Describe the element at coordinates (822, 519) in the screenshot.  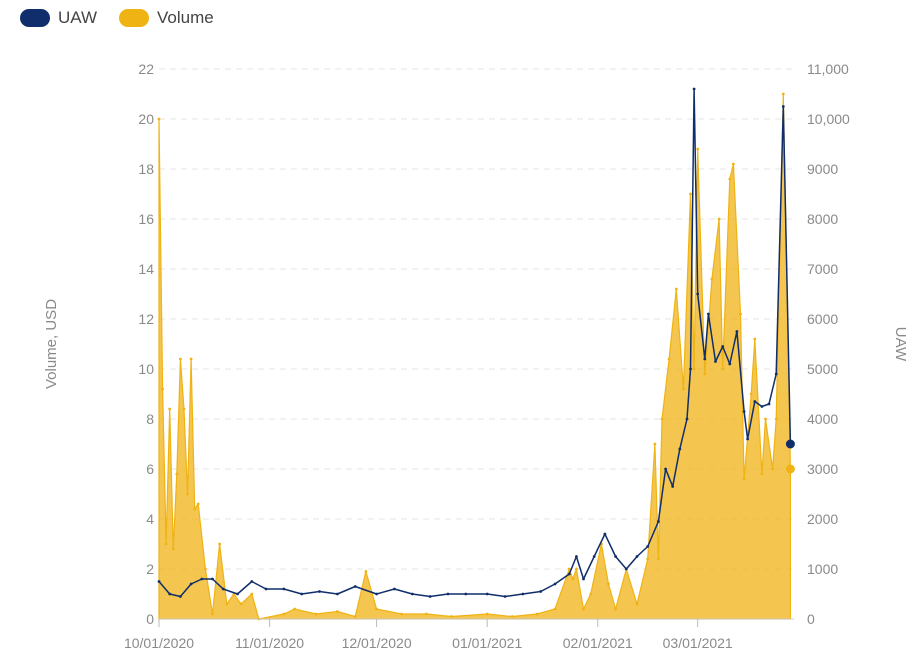
I see `right-tick-label: 2000` at that location.